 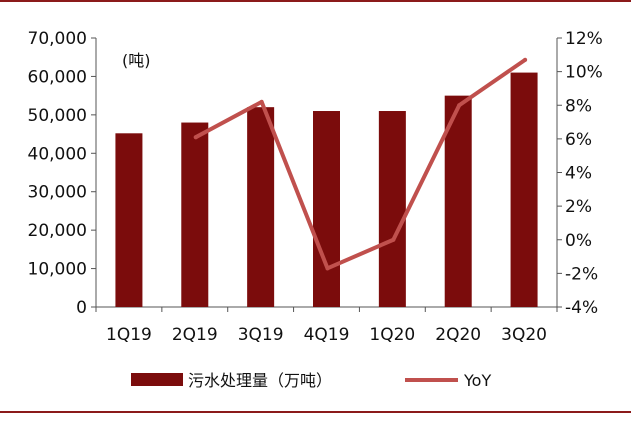 I want to click on legend: 污水处理量（万吨） YoY, so click(x=311, y=380).